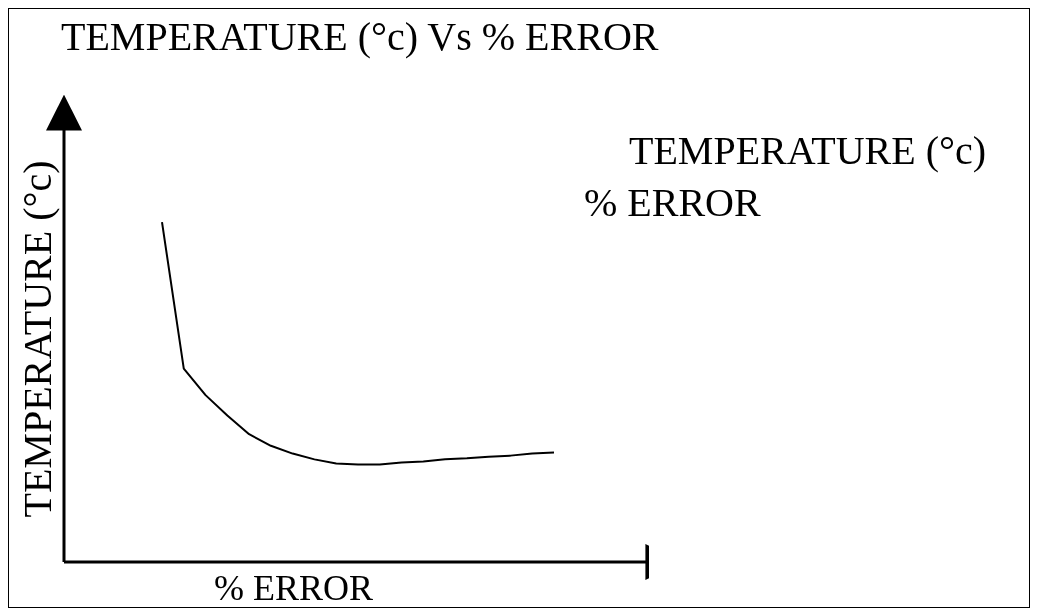 This screenshot has width=1038, height=615. Describe the element at coordinates (672, 202) in the screenshot. I see `text: % ERROR` at that location.